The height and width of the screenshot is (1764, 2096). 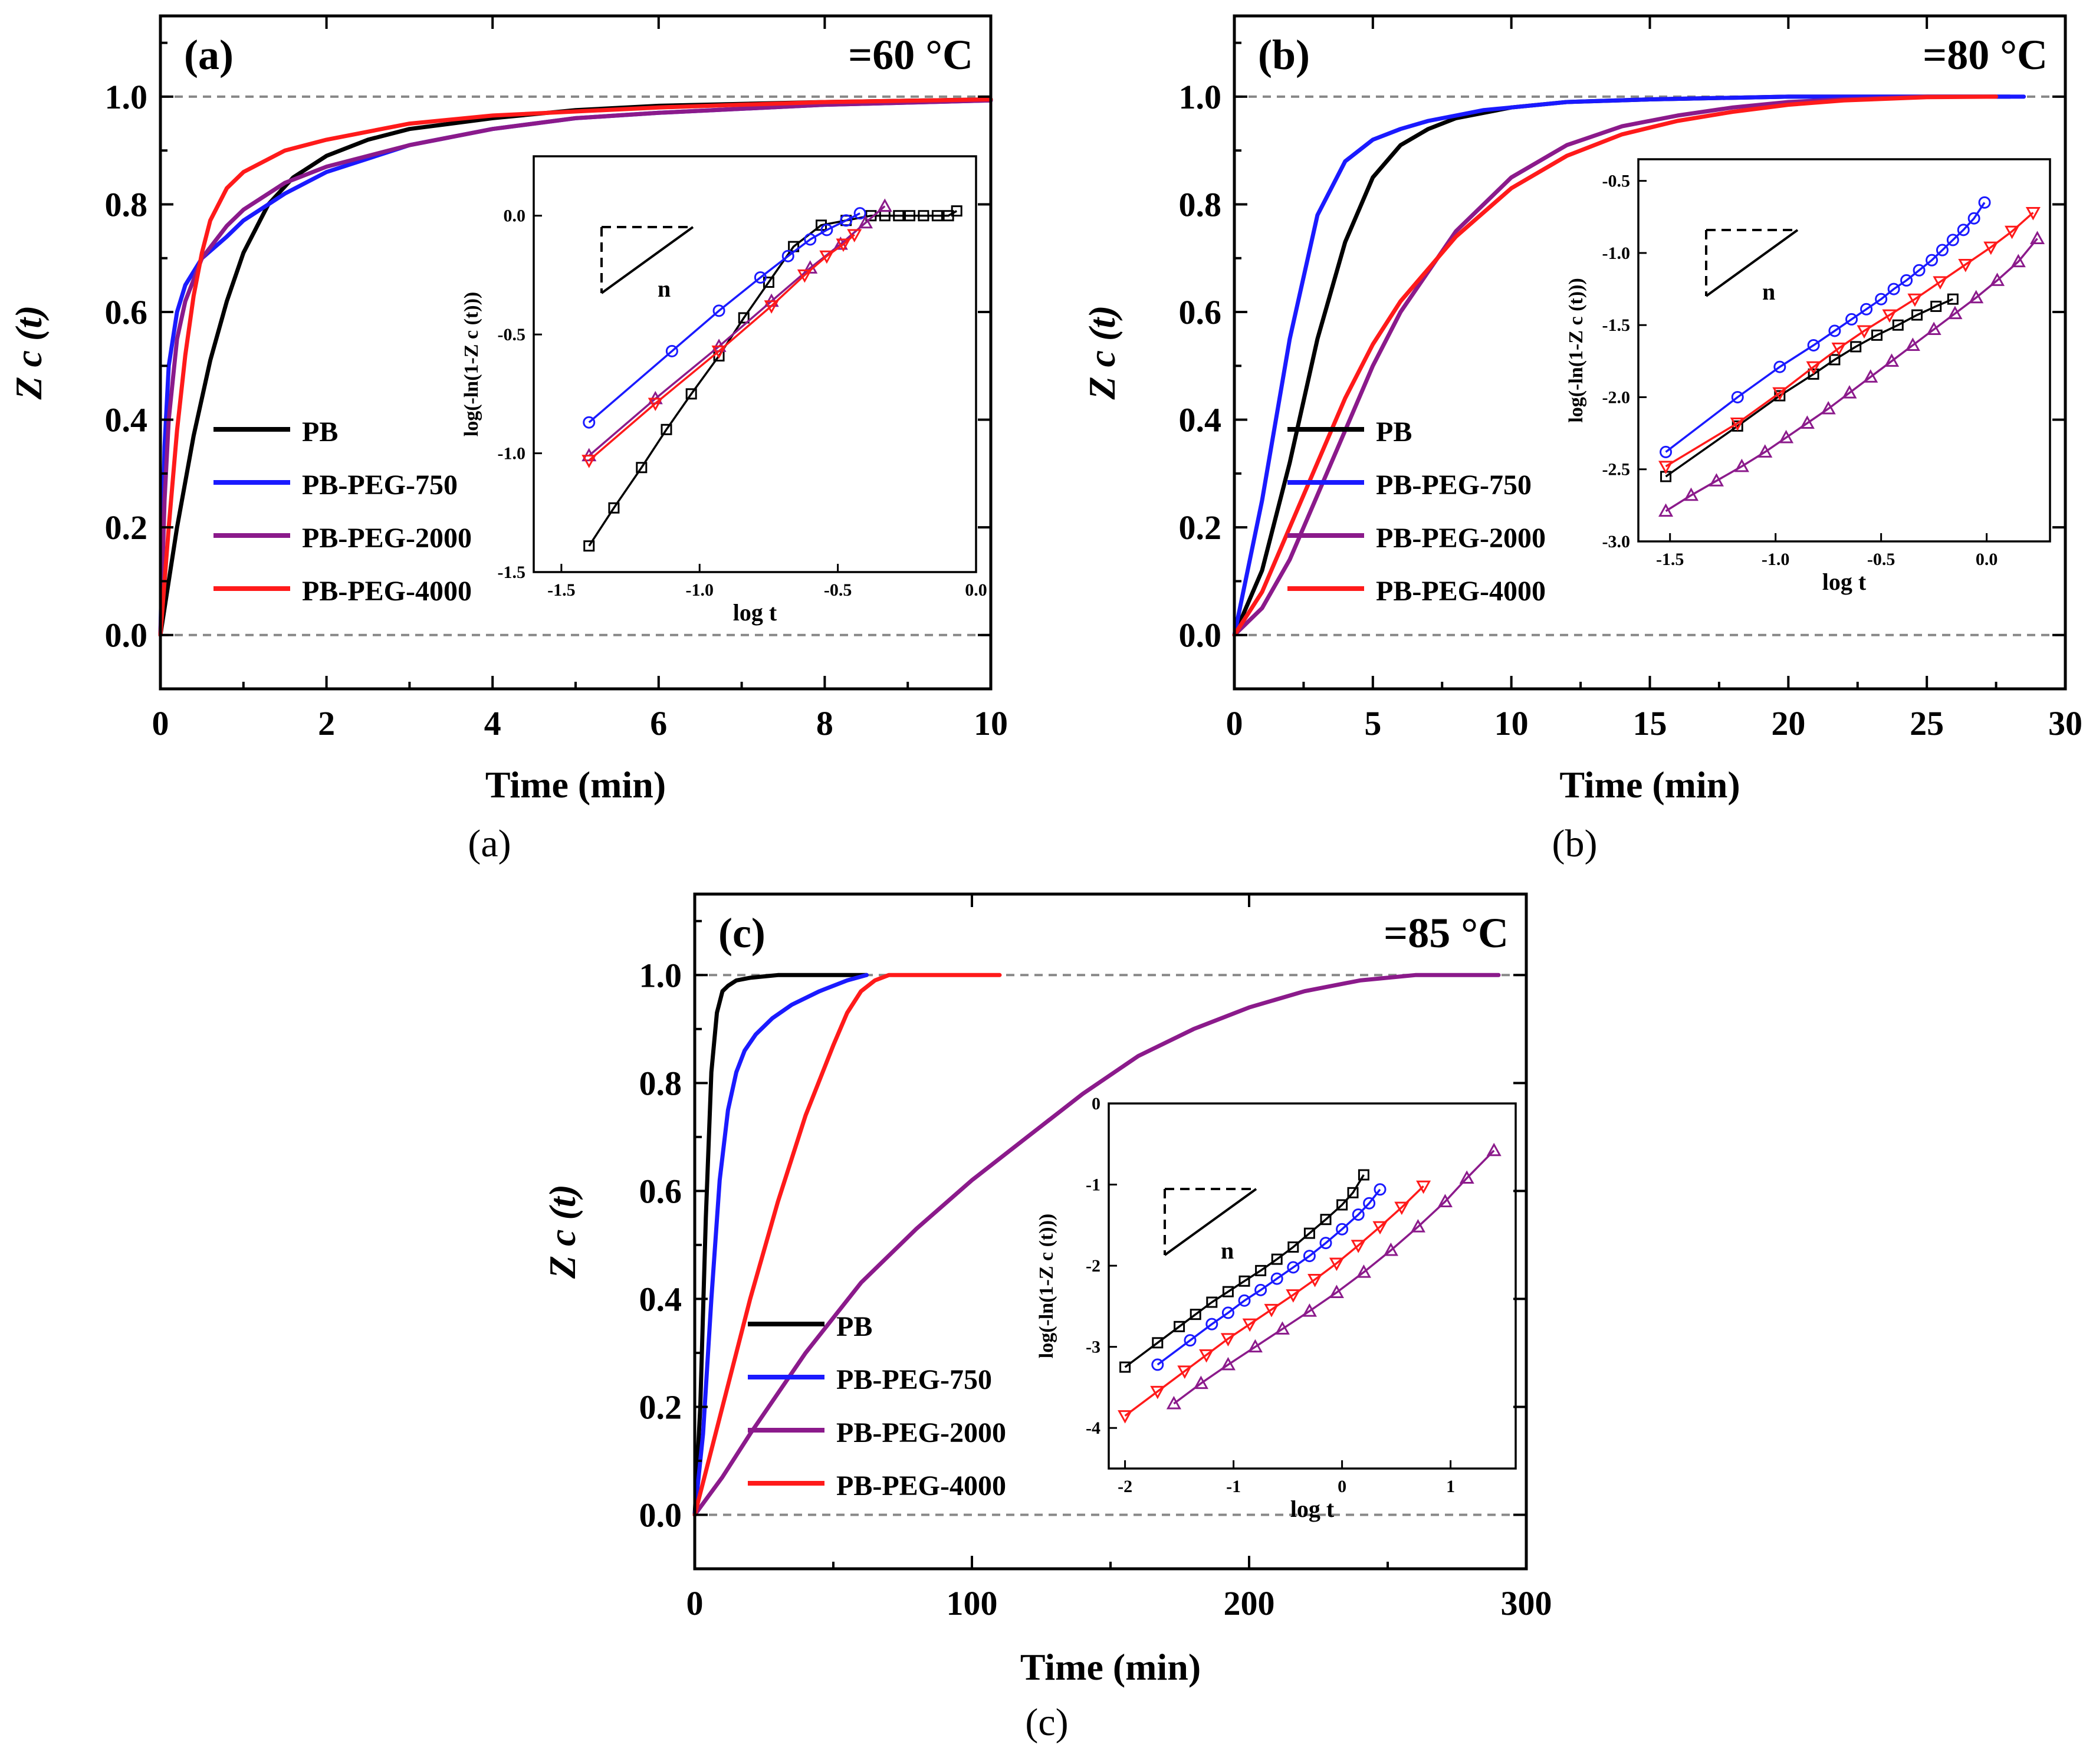 What do you see at coordinates (838, 590) in the screenshot?
I see `inset-x-tick-label: -0.5` at bounding box center [838, 590].